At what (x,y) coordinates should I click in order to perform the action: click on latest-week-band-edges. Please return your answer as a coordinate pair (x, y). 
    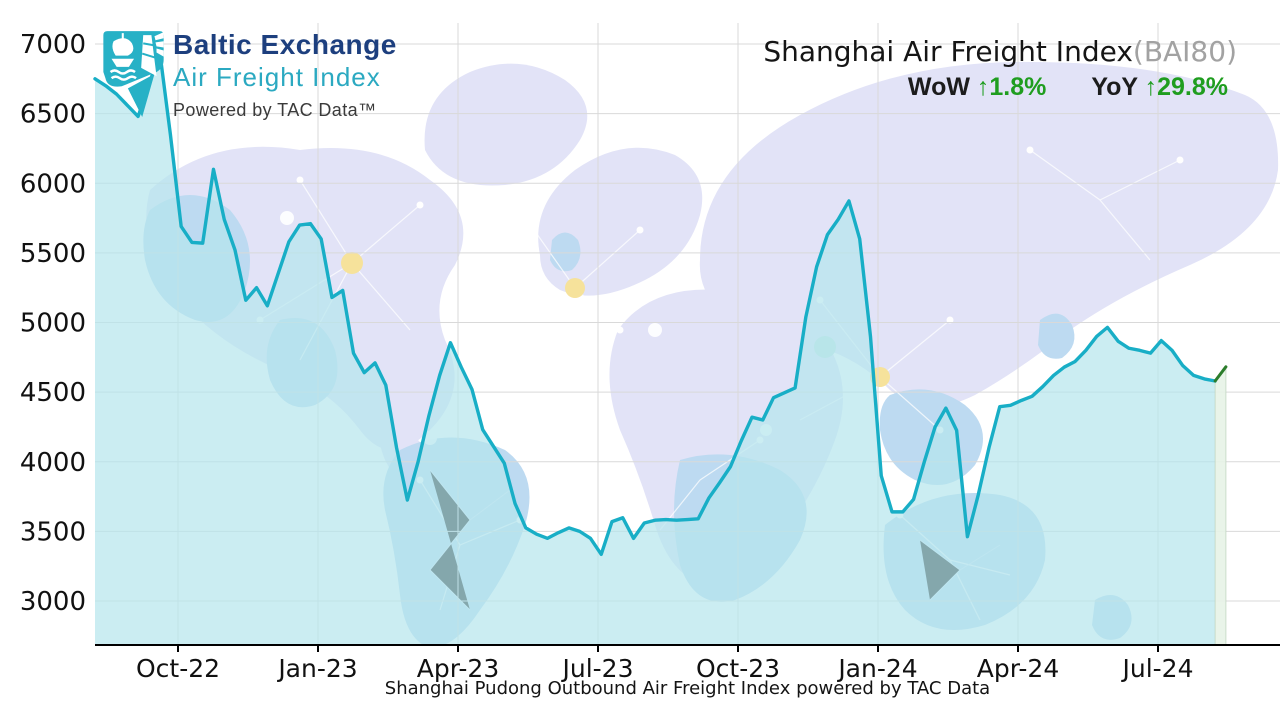
    Looking at the image, I should click on (1220, 505).